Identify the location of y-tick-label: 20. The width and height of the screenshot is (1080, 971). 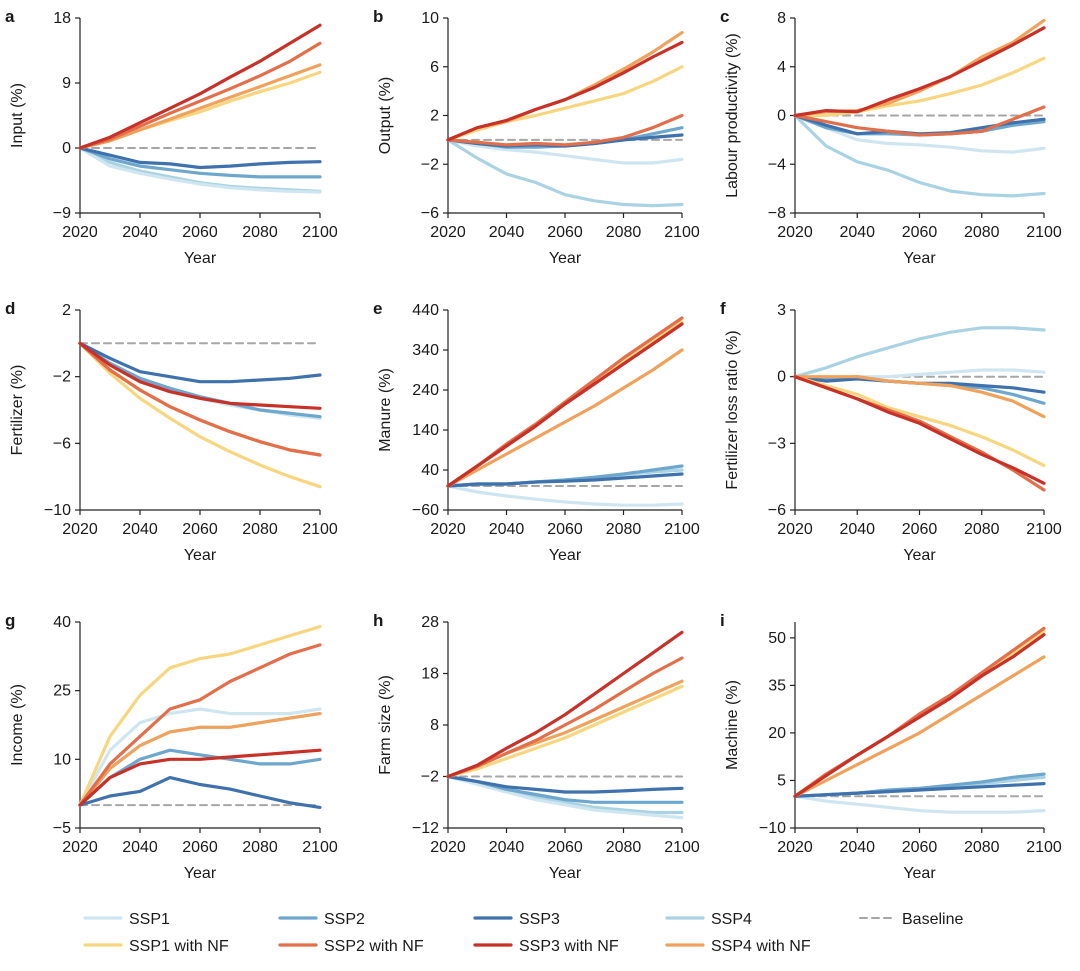
(777, 733).